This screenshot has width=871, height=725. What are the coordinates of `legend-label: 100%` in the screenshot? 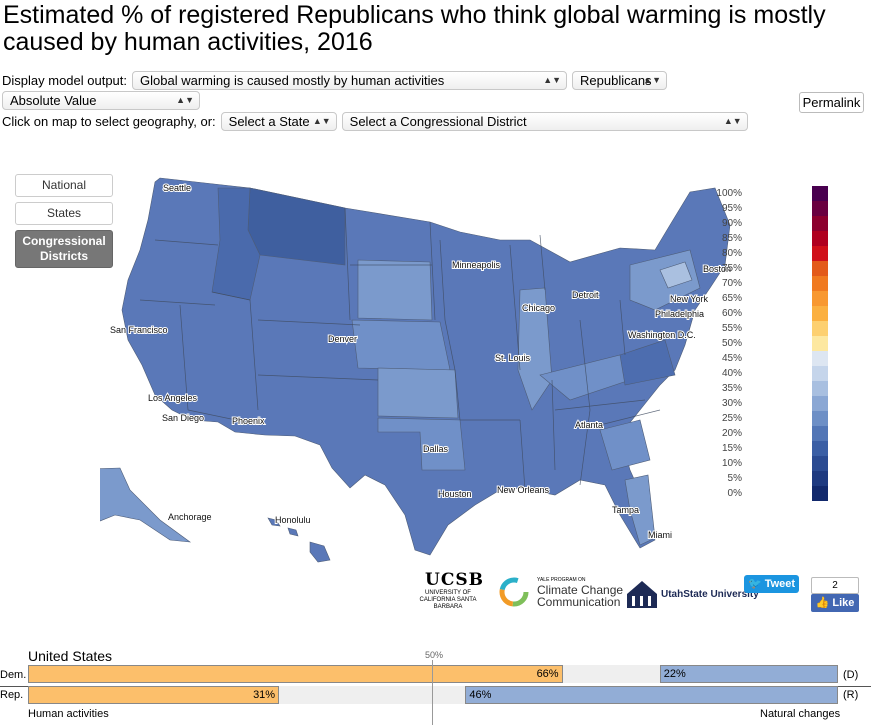 It's located at (729, 193).